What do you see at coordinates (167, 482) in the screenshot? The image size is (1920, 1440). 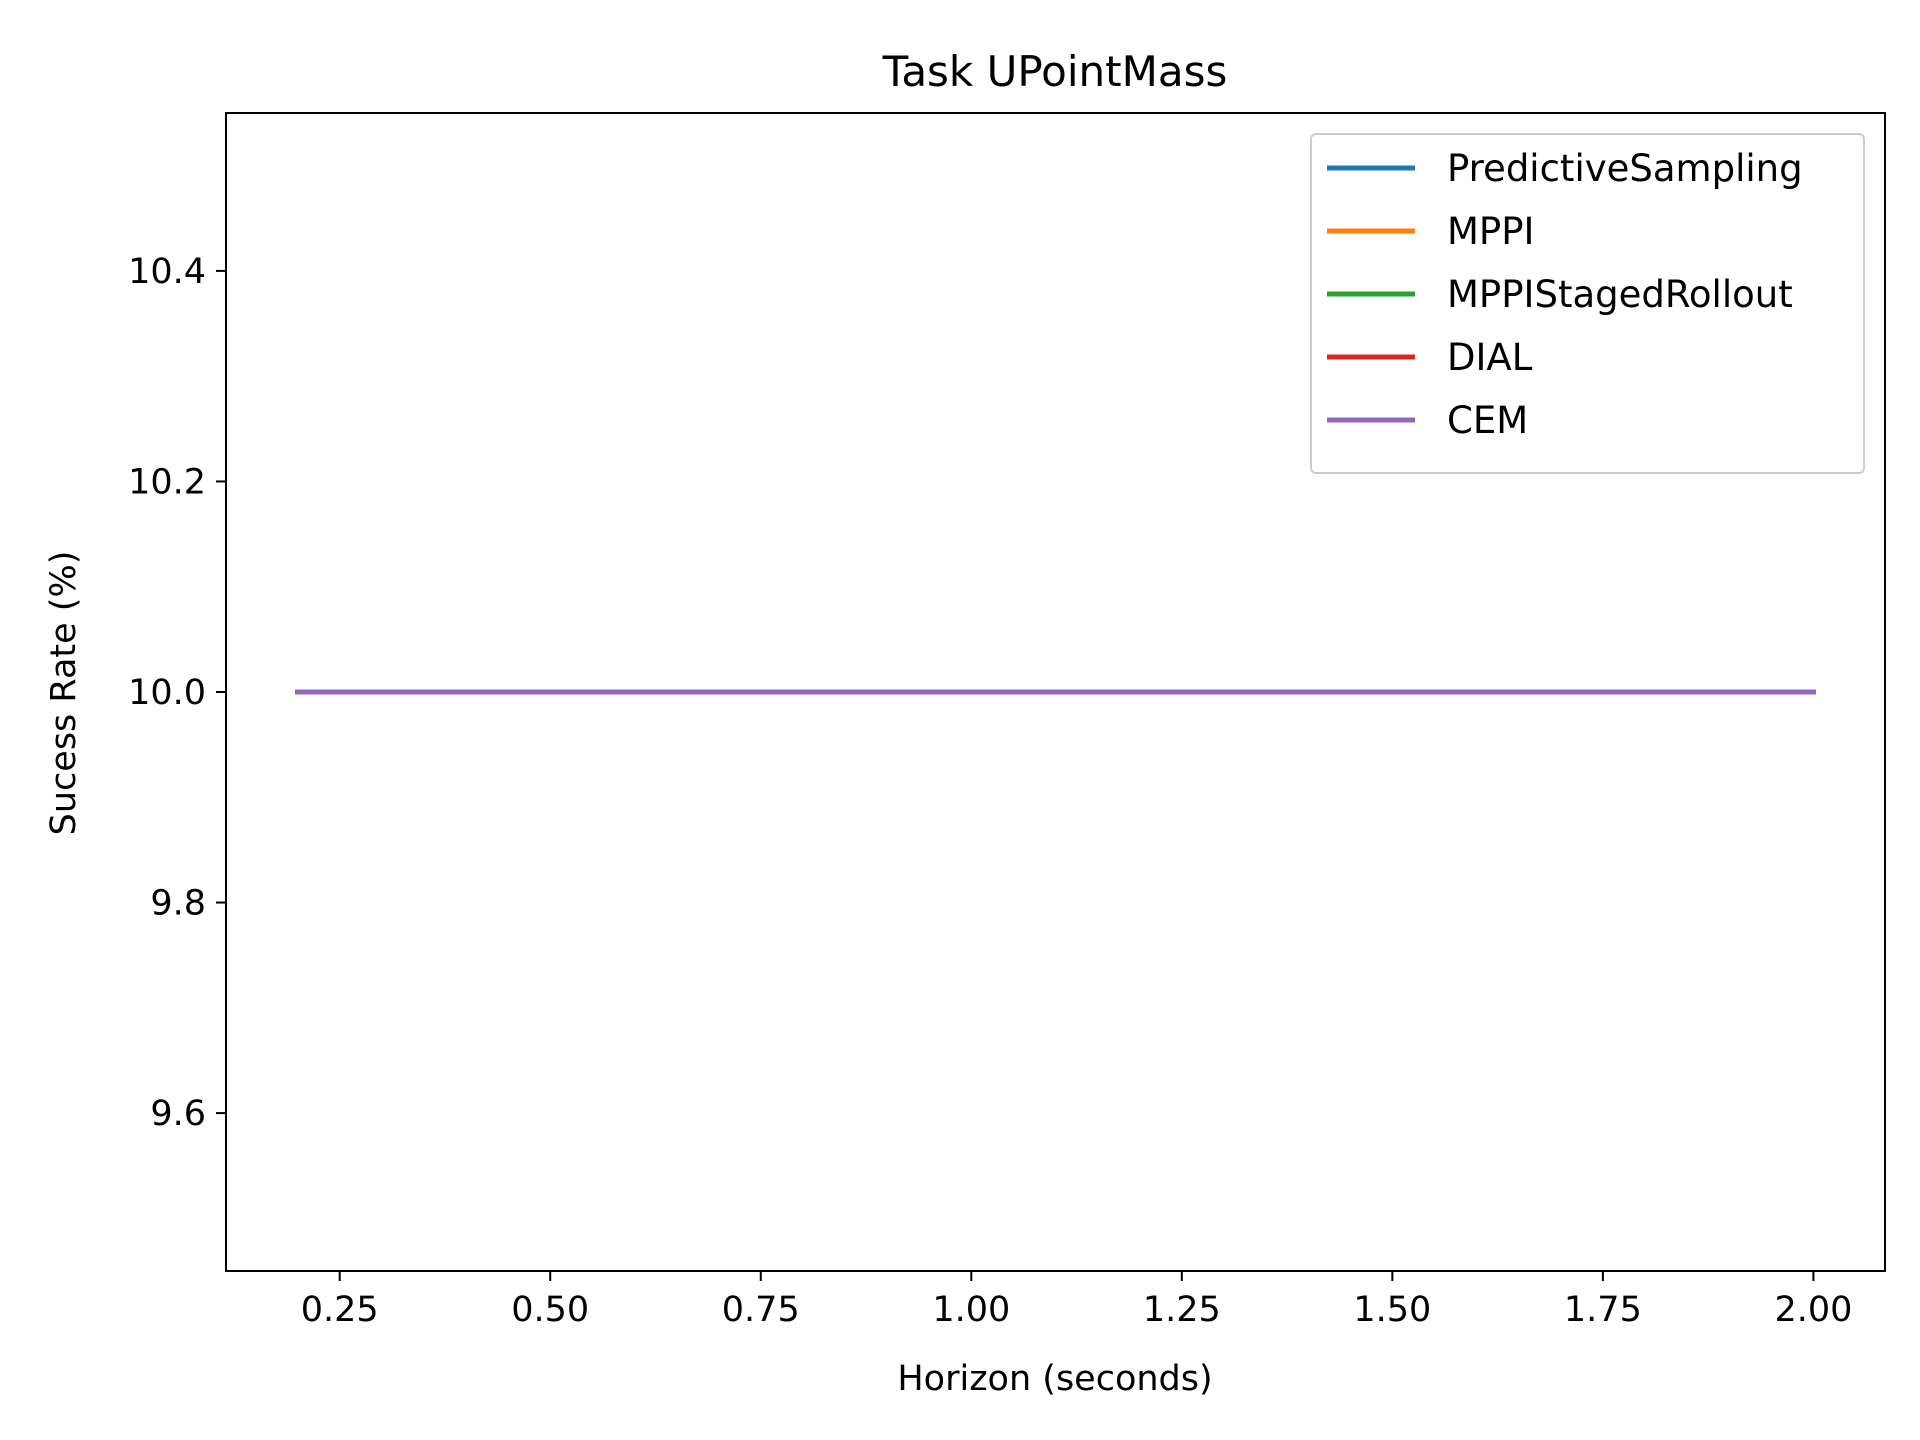 I see `y-tick-label: 10.2` at bounding box center [167, 482].